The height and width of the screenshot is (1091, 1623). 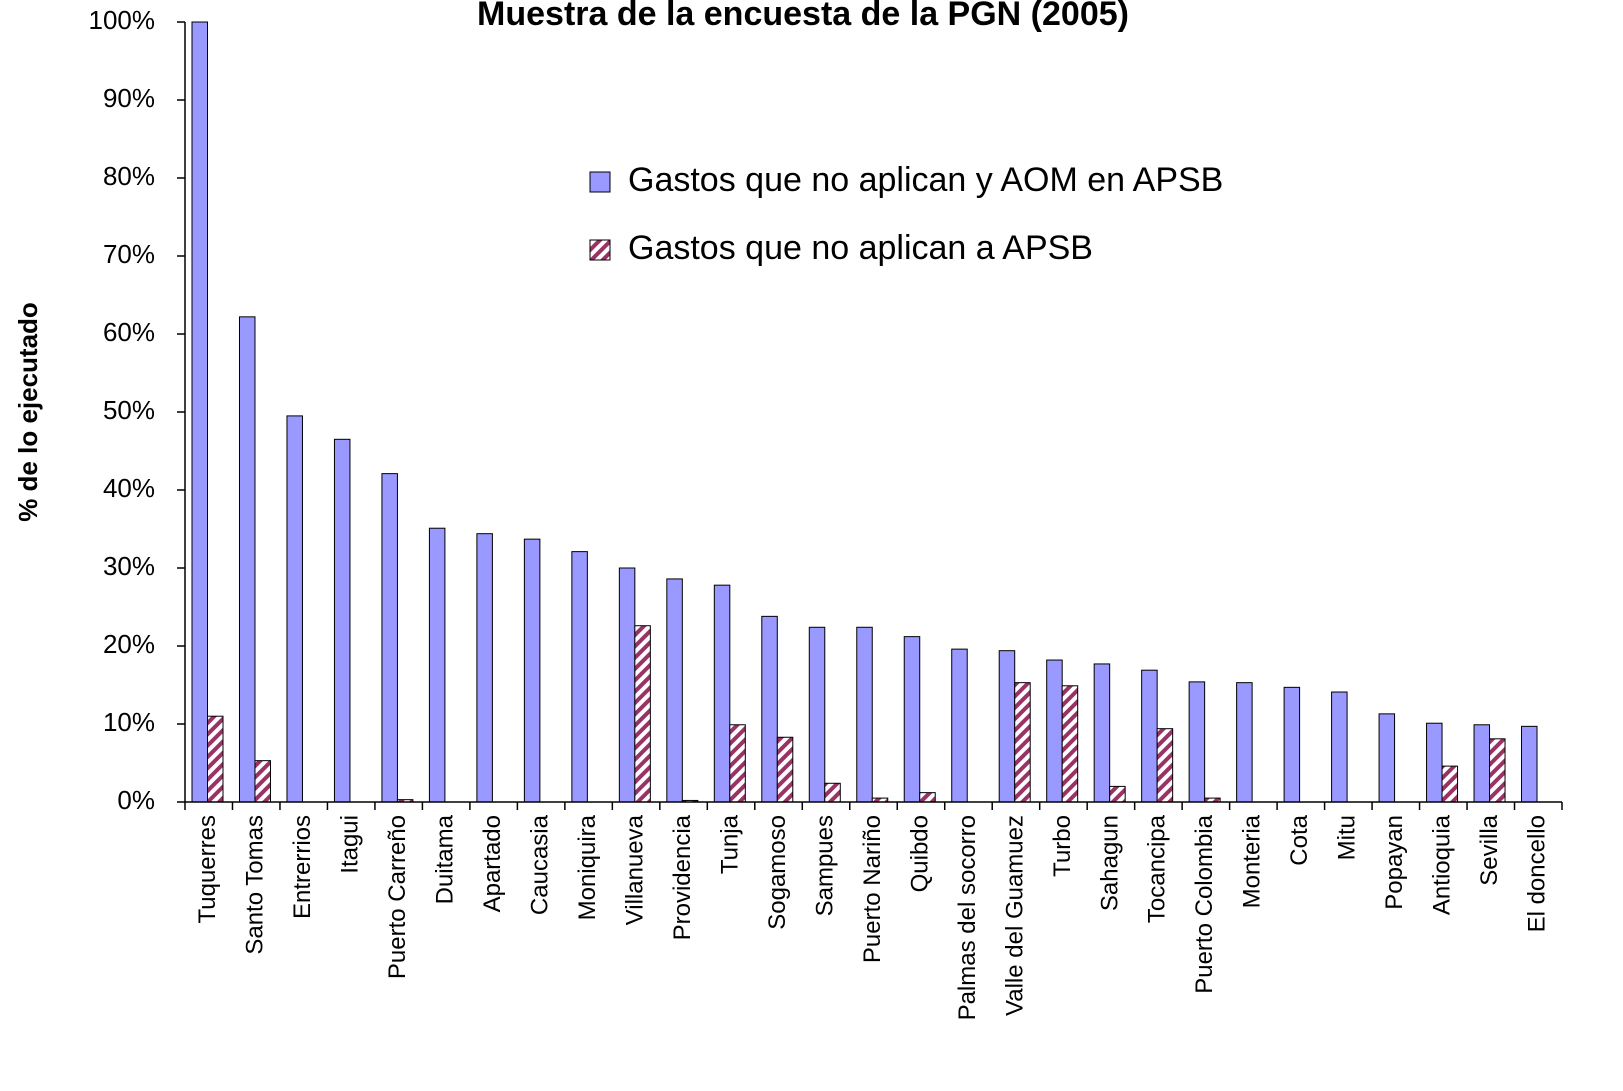 What do you see at coordinates (1394, 862) in the screenshot?
I see `x-tick-label: Popayan` at bounding box center [1394, 862].